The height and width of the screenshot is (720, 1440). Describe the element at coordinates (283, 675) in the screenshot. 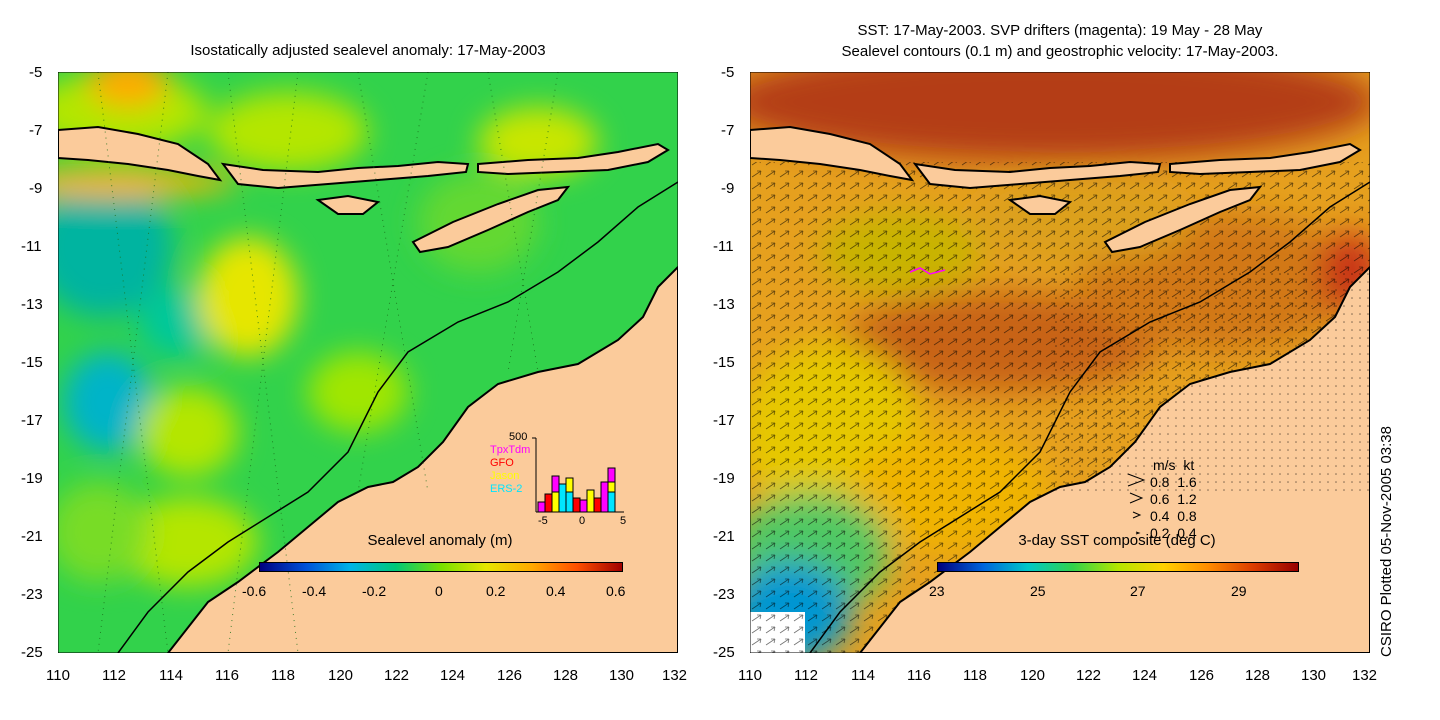

I see `left-xtick: 118` at that location.